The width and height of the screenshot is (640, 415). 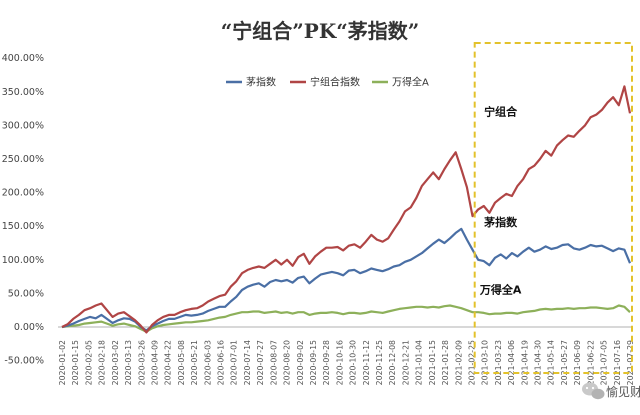 I want to click on x-tick-label: 2021-05-27, so click(x=564, y=362).